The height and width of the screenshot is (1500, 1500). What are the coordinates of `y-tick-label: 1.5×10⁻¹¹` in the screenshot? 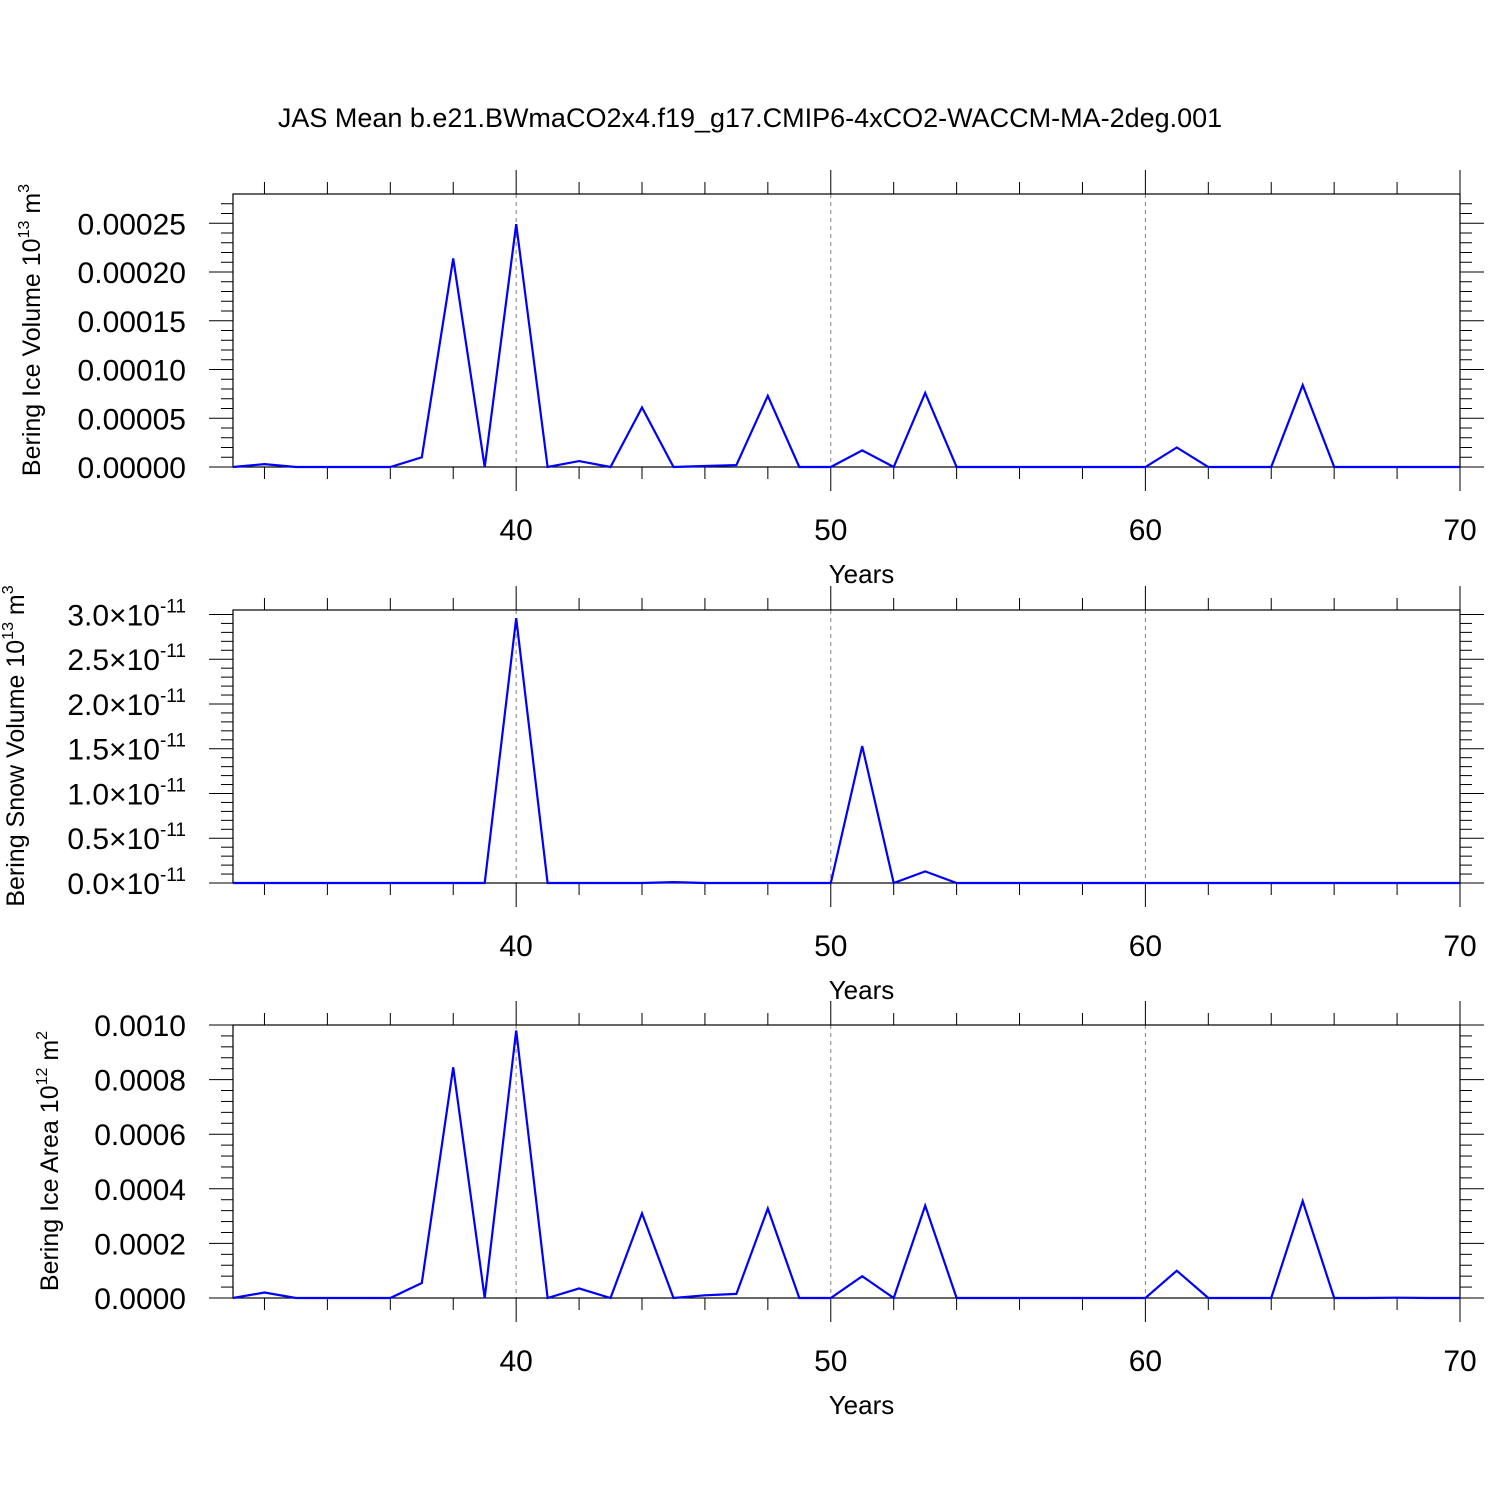 It's located at (126, 749).